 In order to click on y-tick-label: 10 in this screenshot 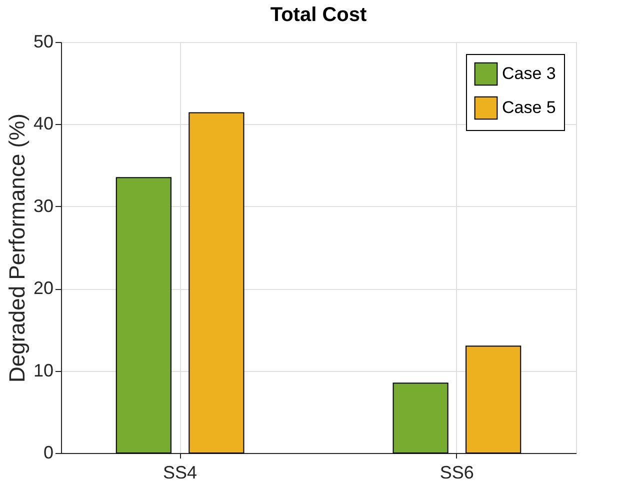, I will do `click(43, 370)`.